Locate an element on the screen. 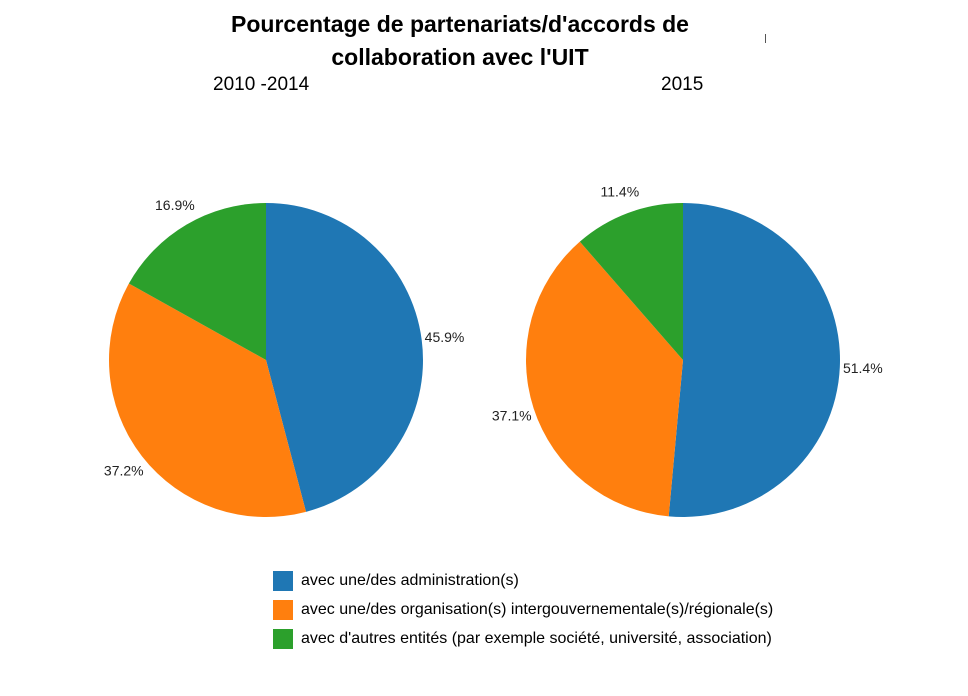 The image size is (968, 696). pie-title-2010-2014: 2010 -2014 is located at coordinates (261, 84).